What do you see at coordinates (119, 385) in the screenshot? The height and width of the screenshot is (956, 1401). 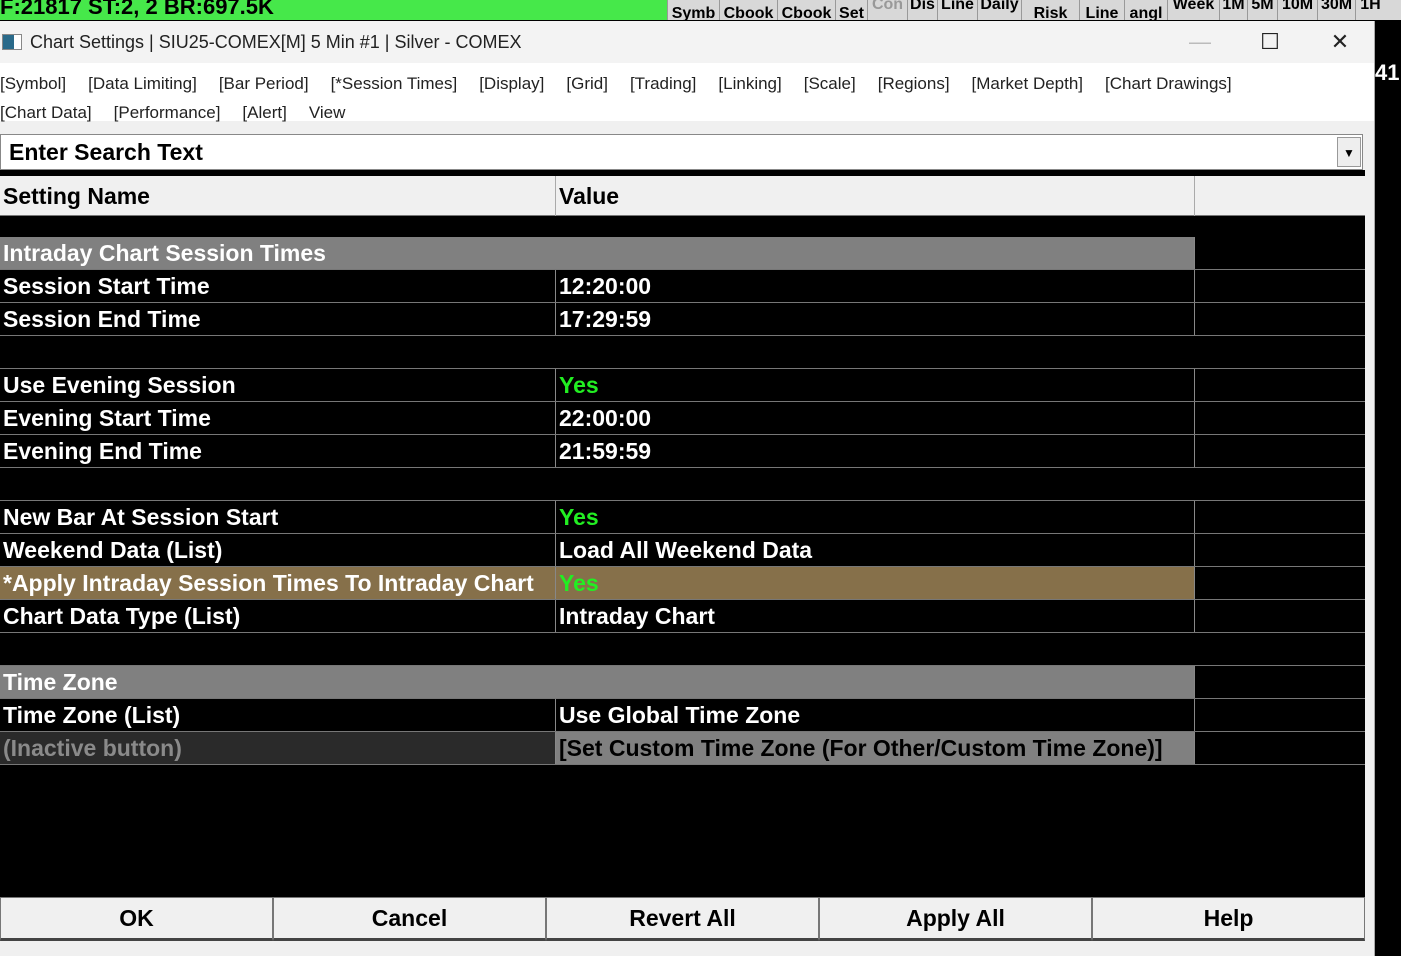 I see `setting-name: Use Evening Session` at bounding box center [119, 385].